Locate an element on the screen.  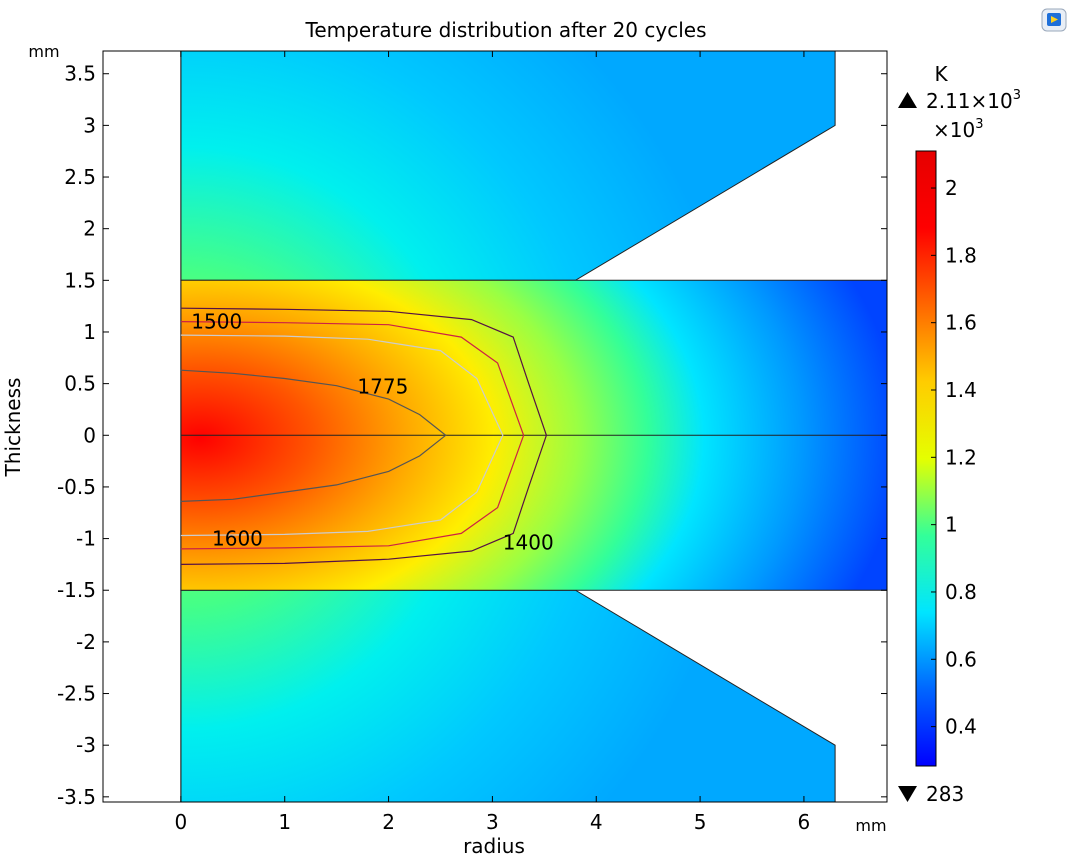
y-tick-label: -0.5 is located at coordinates (76, 487).